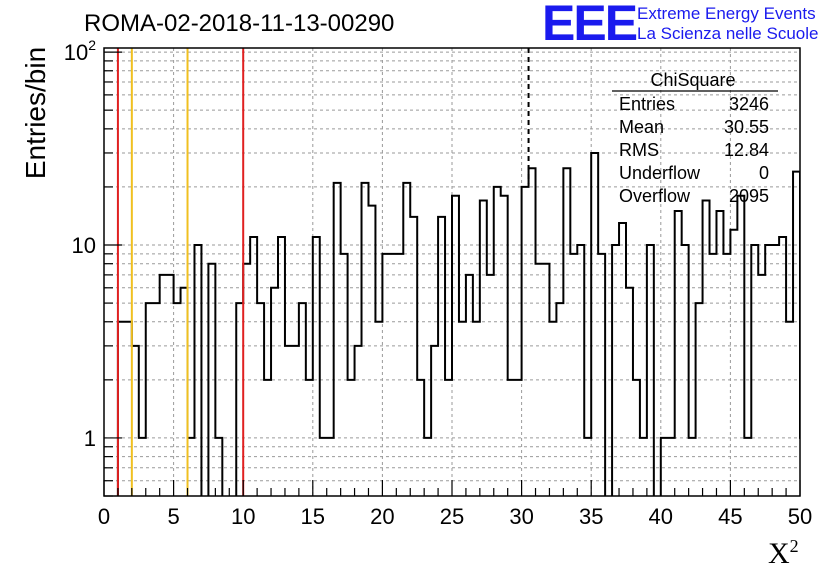 The width and height of the screenshot is (836, 572). What do you see at coordinates (104, 516) in the screenshot?
I see `x-tick-label: 0` at bounding box center [104, 516].